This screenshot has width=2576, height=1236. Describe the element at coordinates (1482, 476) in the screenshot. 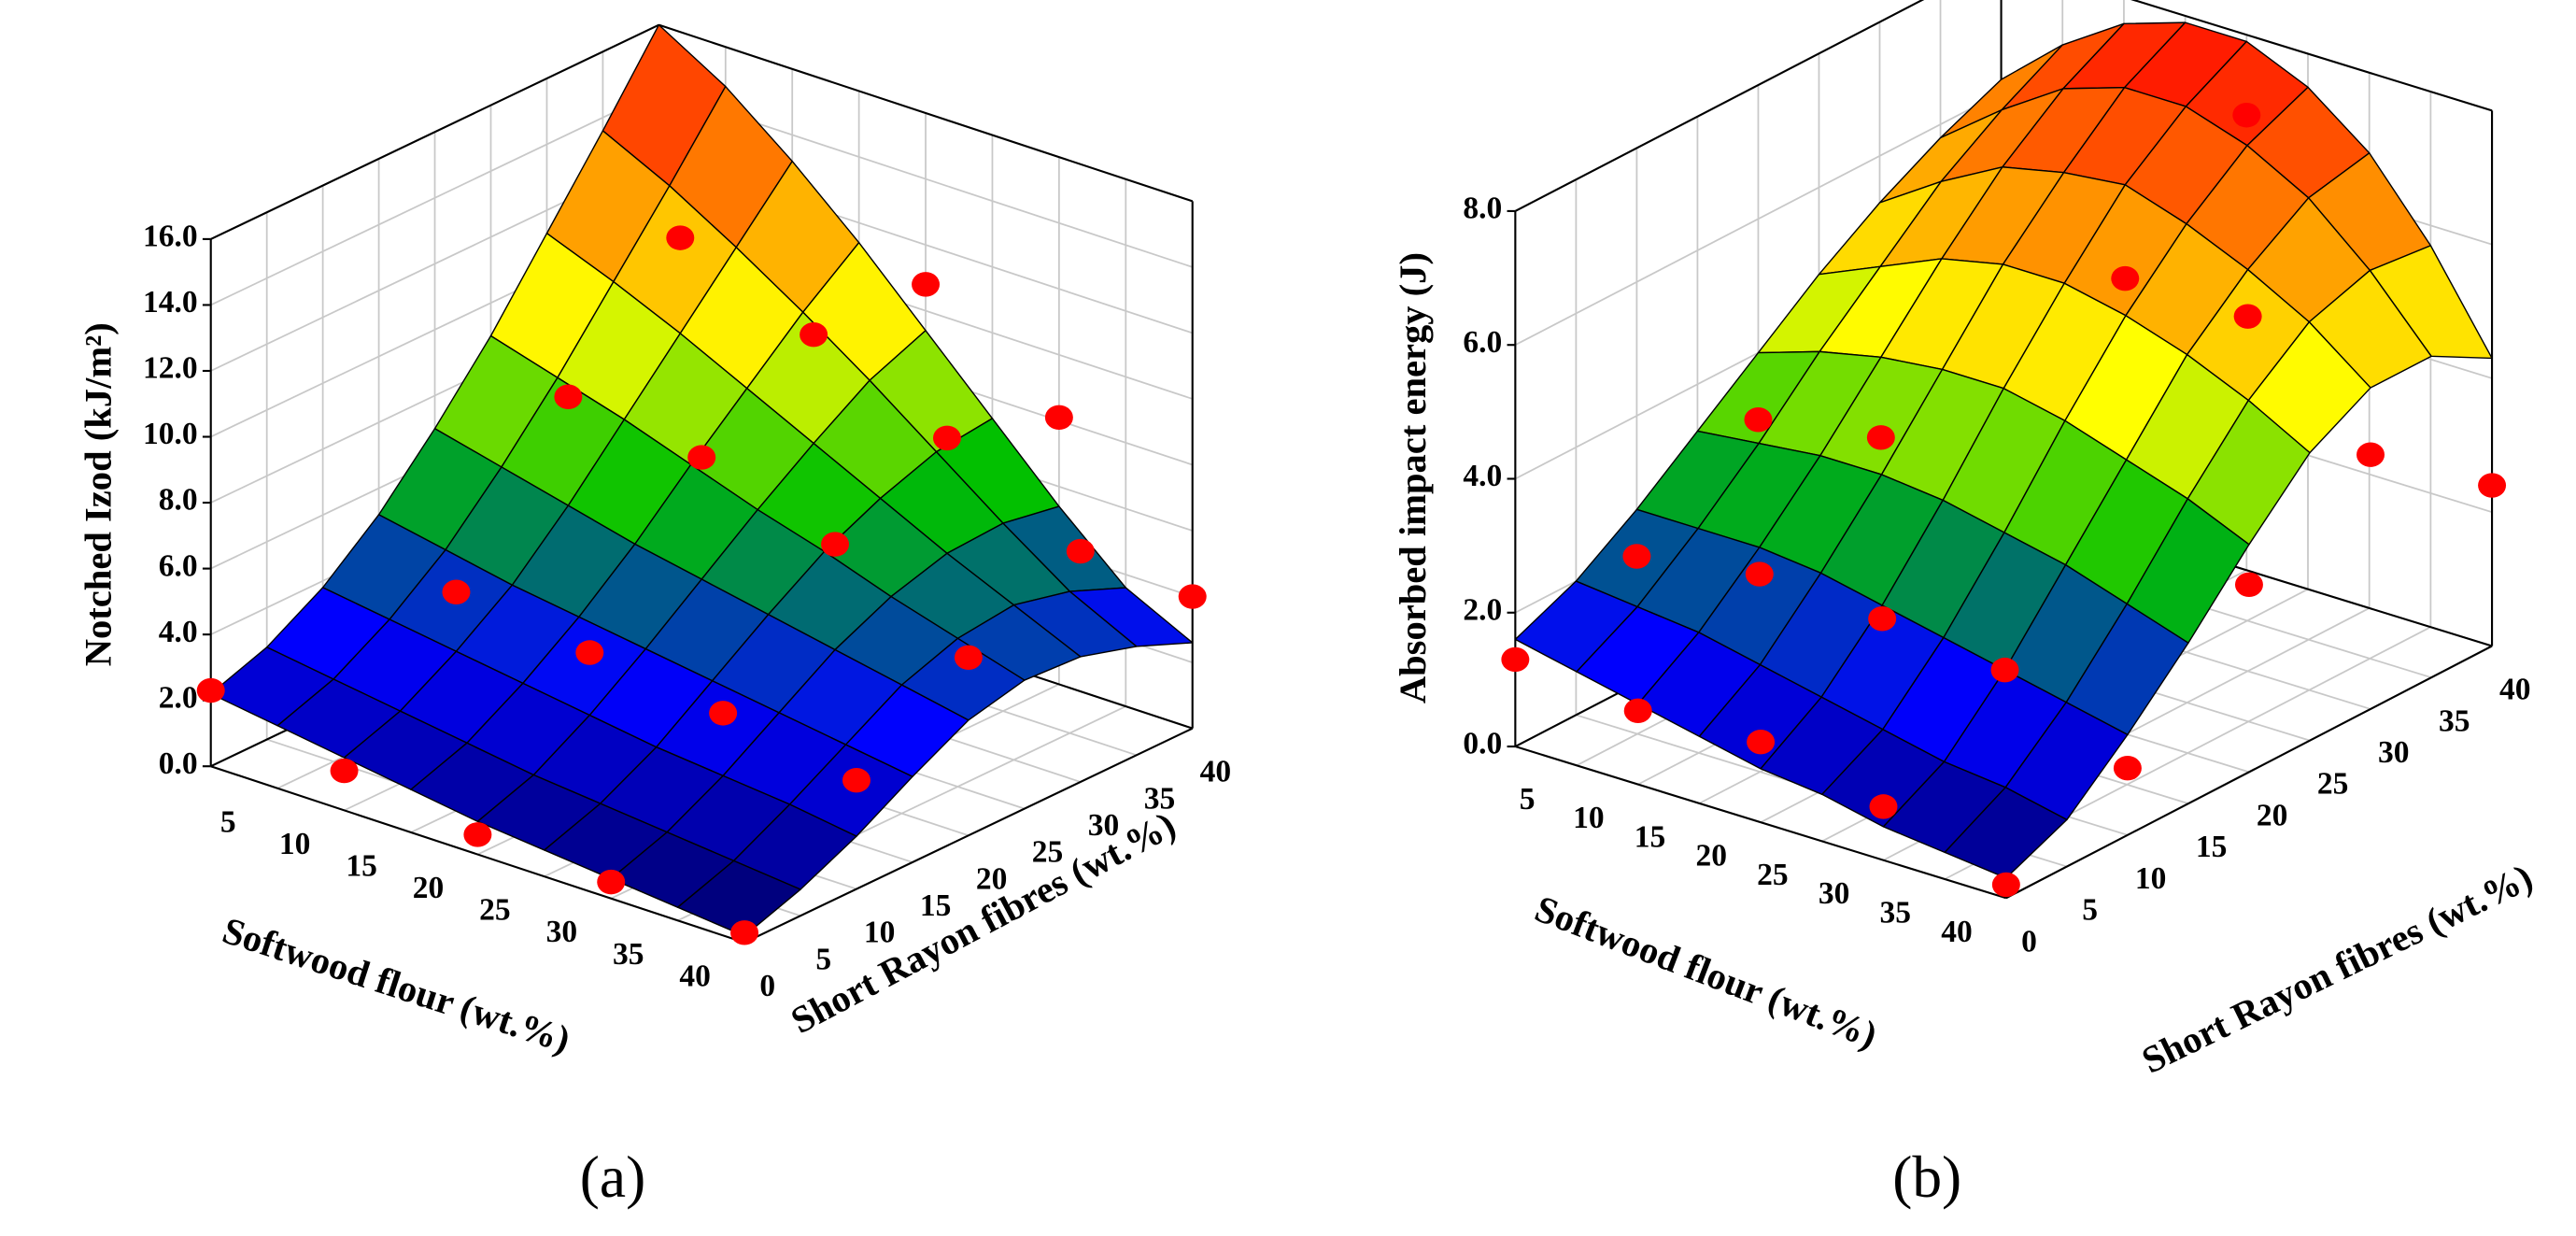

I see `z-tick-label: 4.0` at that location.